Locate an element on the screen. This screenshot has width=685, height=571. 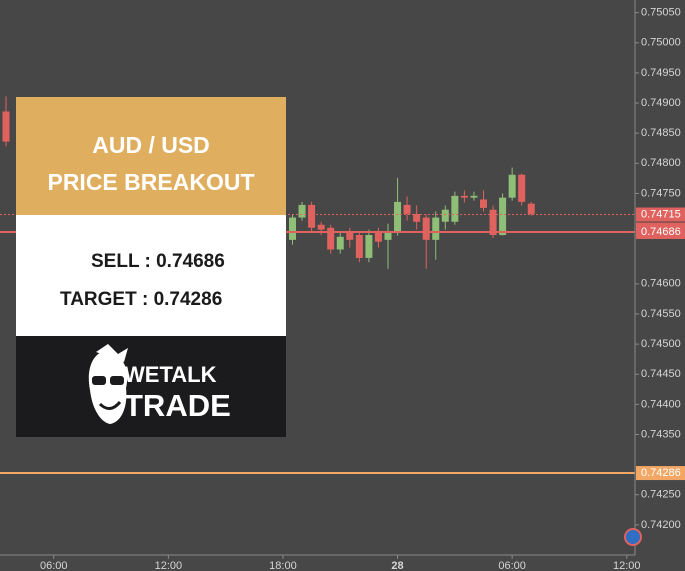
price-tag-label: 0.74686 is located at coordinates (661, 232).